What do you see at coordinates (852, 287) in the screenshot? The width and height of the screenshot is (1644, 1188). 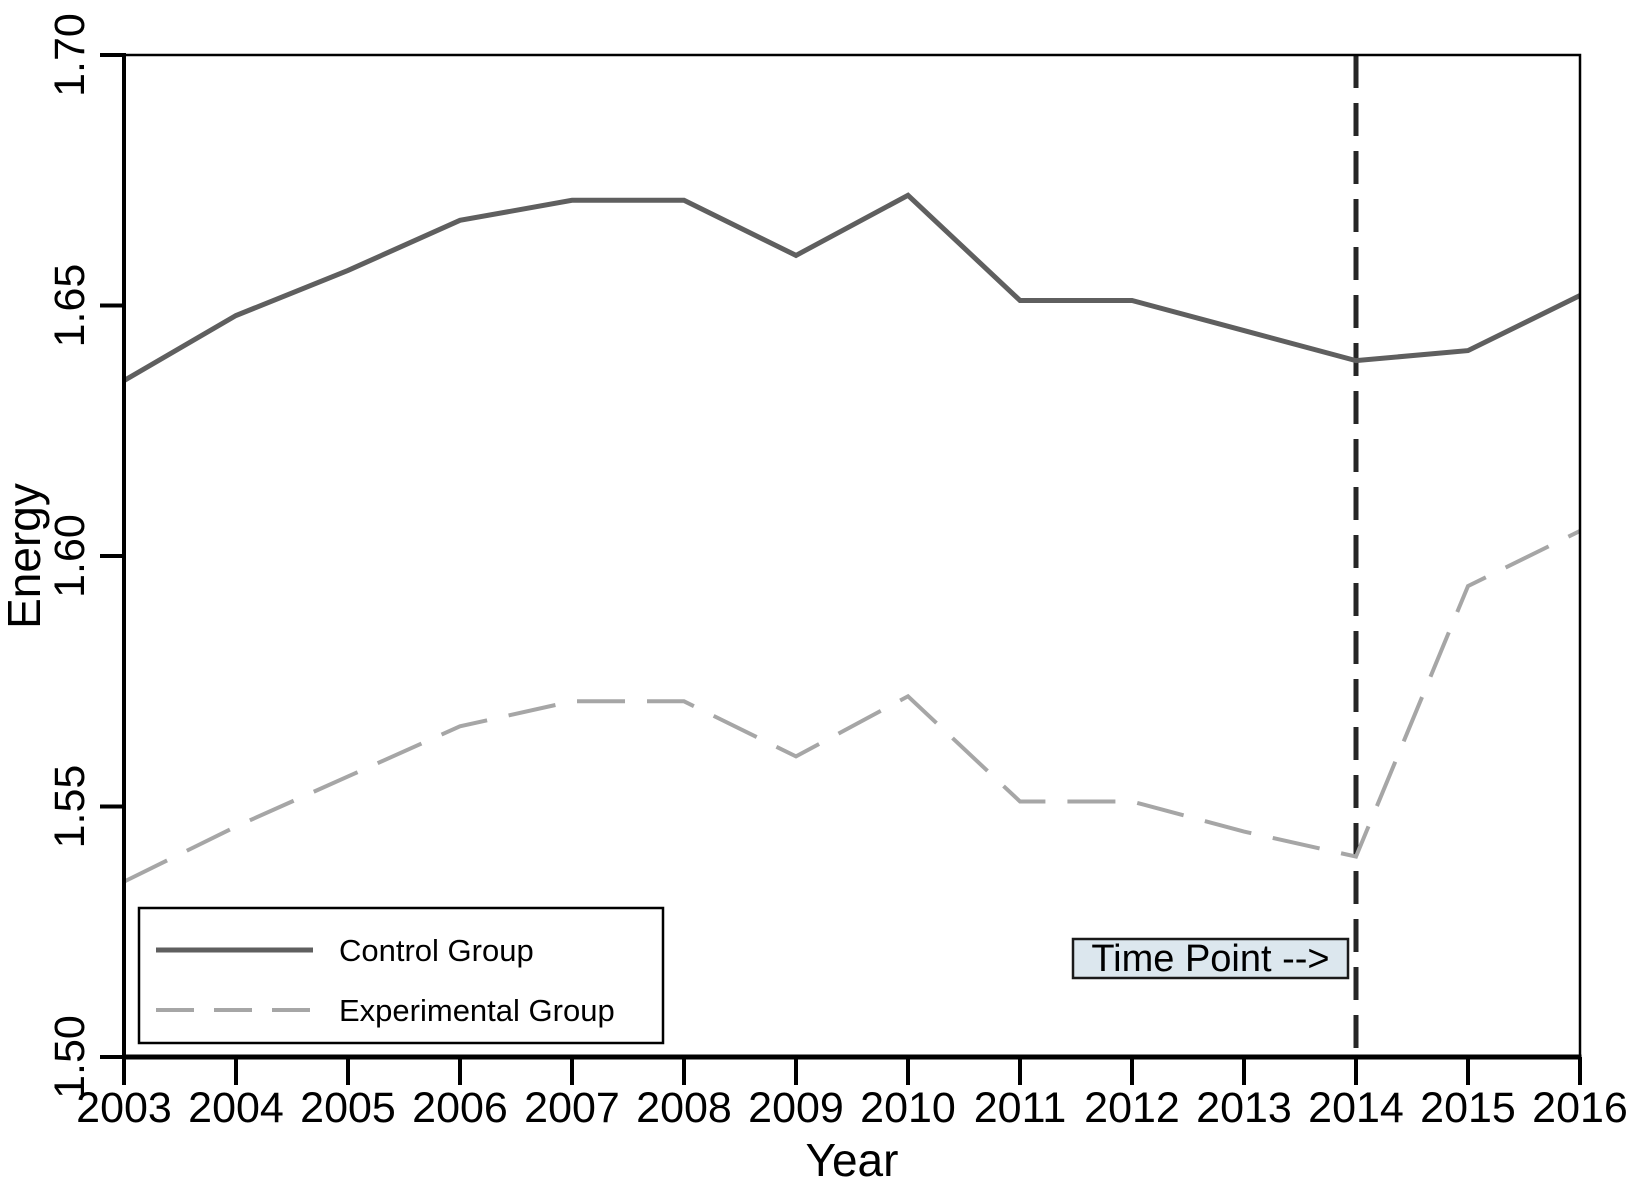 I see `control-group-line` at bounding box center [852, 287].